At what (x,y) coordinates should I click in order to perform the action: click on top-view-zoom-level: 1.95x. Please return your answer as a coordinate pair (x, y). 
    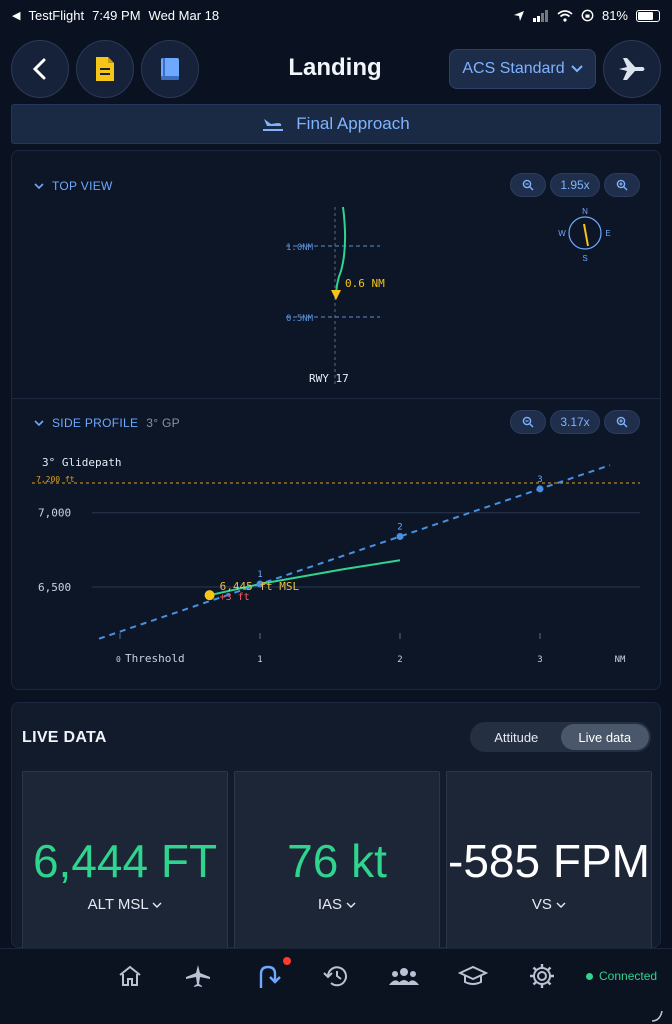
    Looking at the image, I should click on (575, 185).